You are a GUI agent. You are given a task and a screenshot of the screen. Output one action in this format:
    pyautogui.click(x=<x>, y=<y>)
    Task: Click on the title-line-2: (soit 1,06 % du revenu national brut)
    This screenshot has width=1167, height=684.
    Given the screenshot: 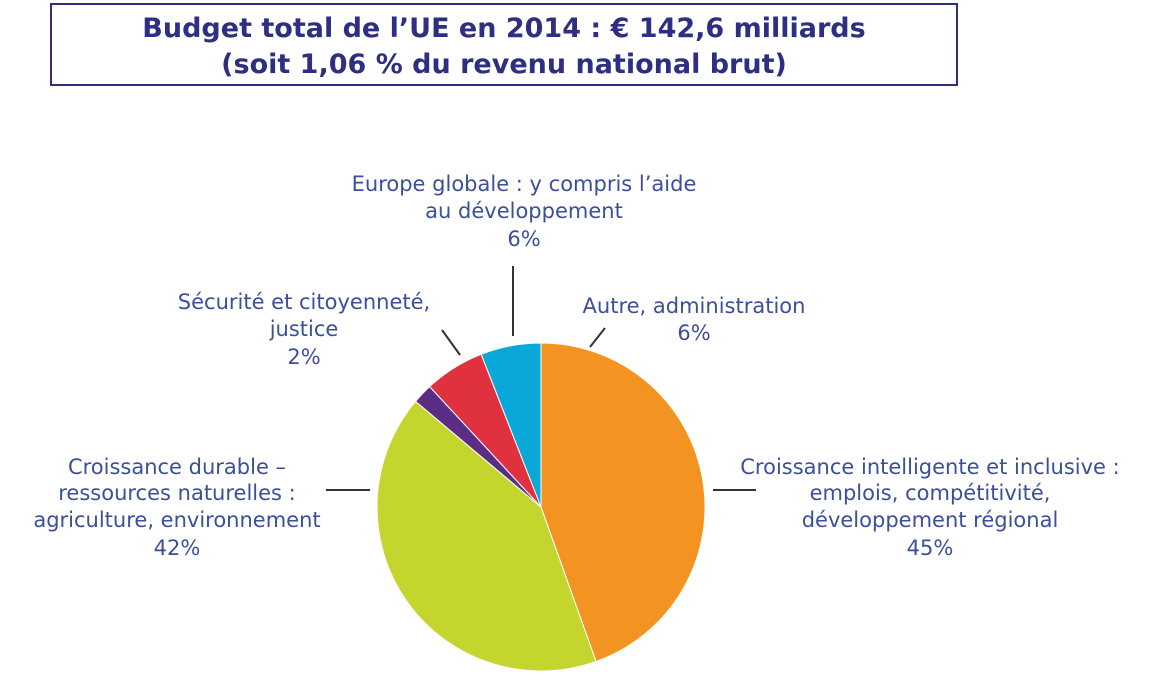 What is the action you would take?
    pyautogui.click(x=504, y=64)
    